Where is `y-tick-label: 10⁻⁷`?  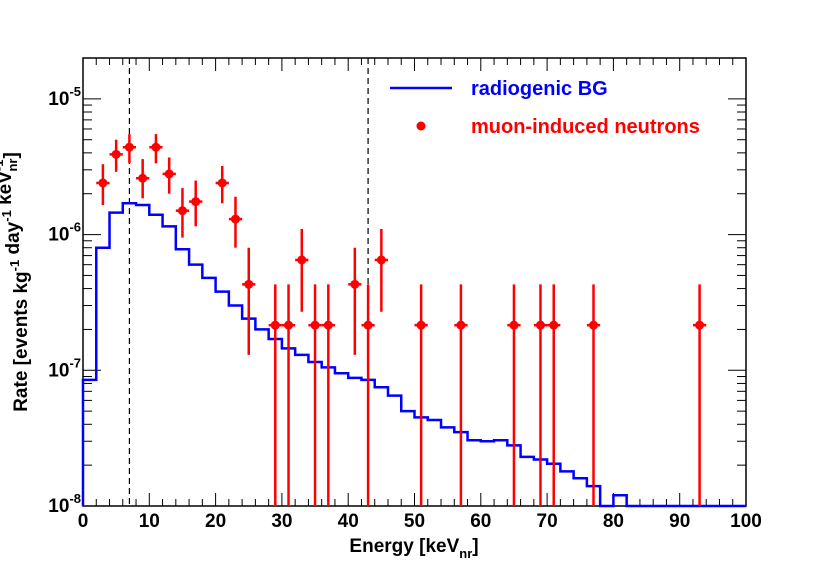 y-tick-label: 10⁻⁷ is located at coordinates (64, 368).